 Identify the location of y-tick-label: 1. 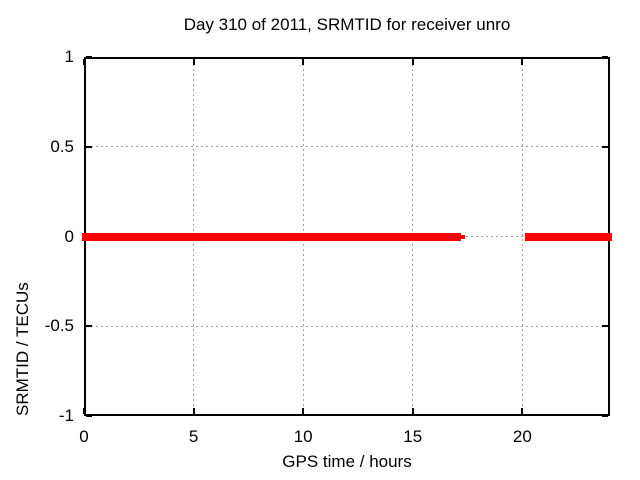
(69, 56).